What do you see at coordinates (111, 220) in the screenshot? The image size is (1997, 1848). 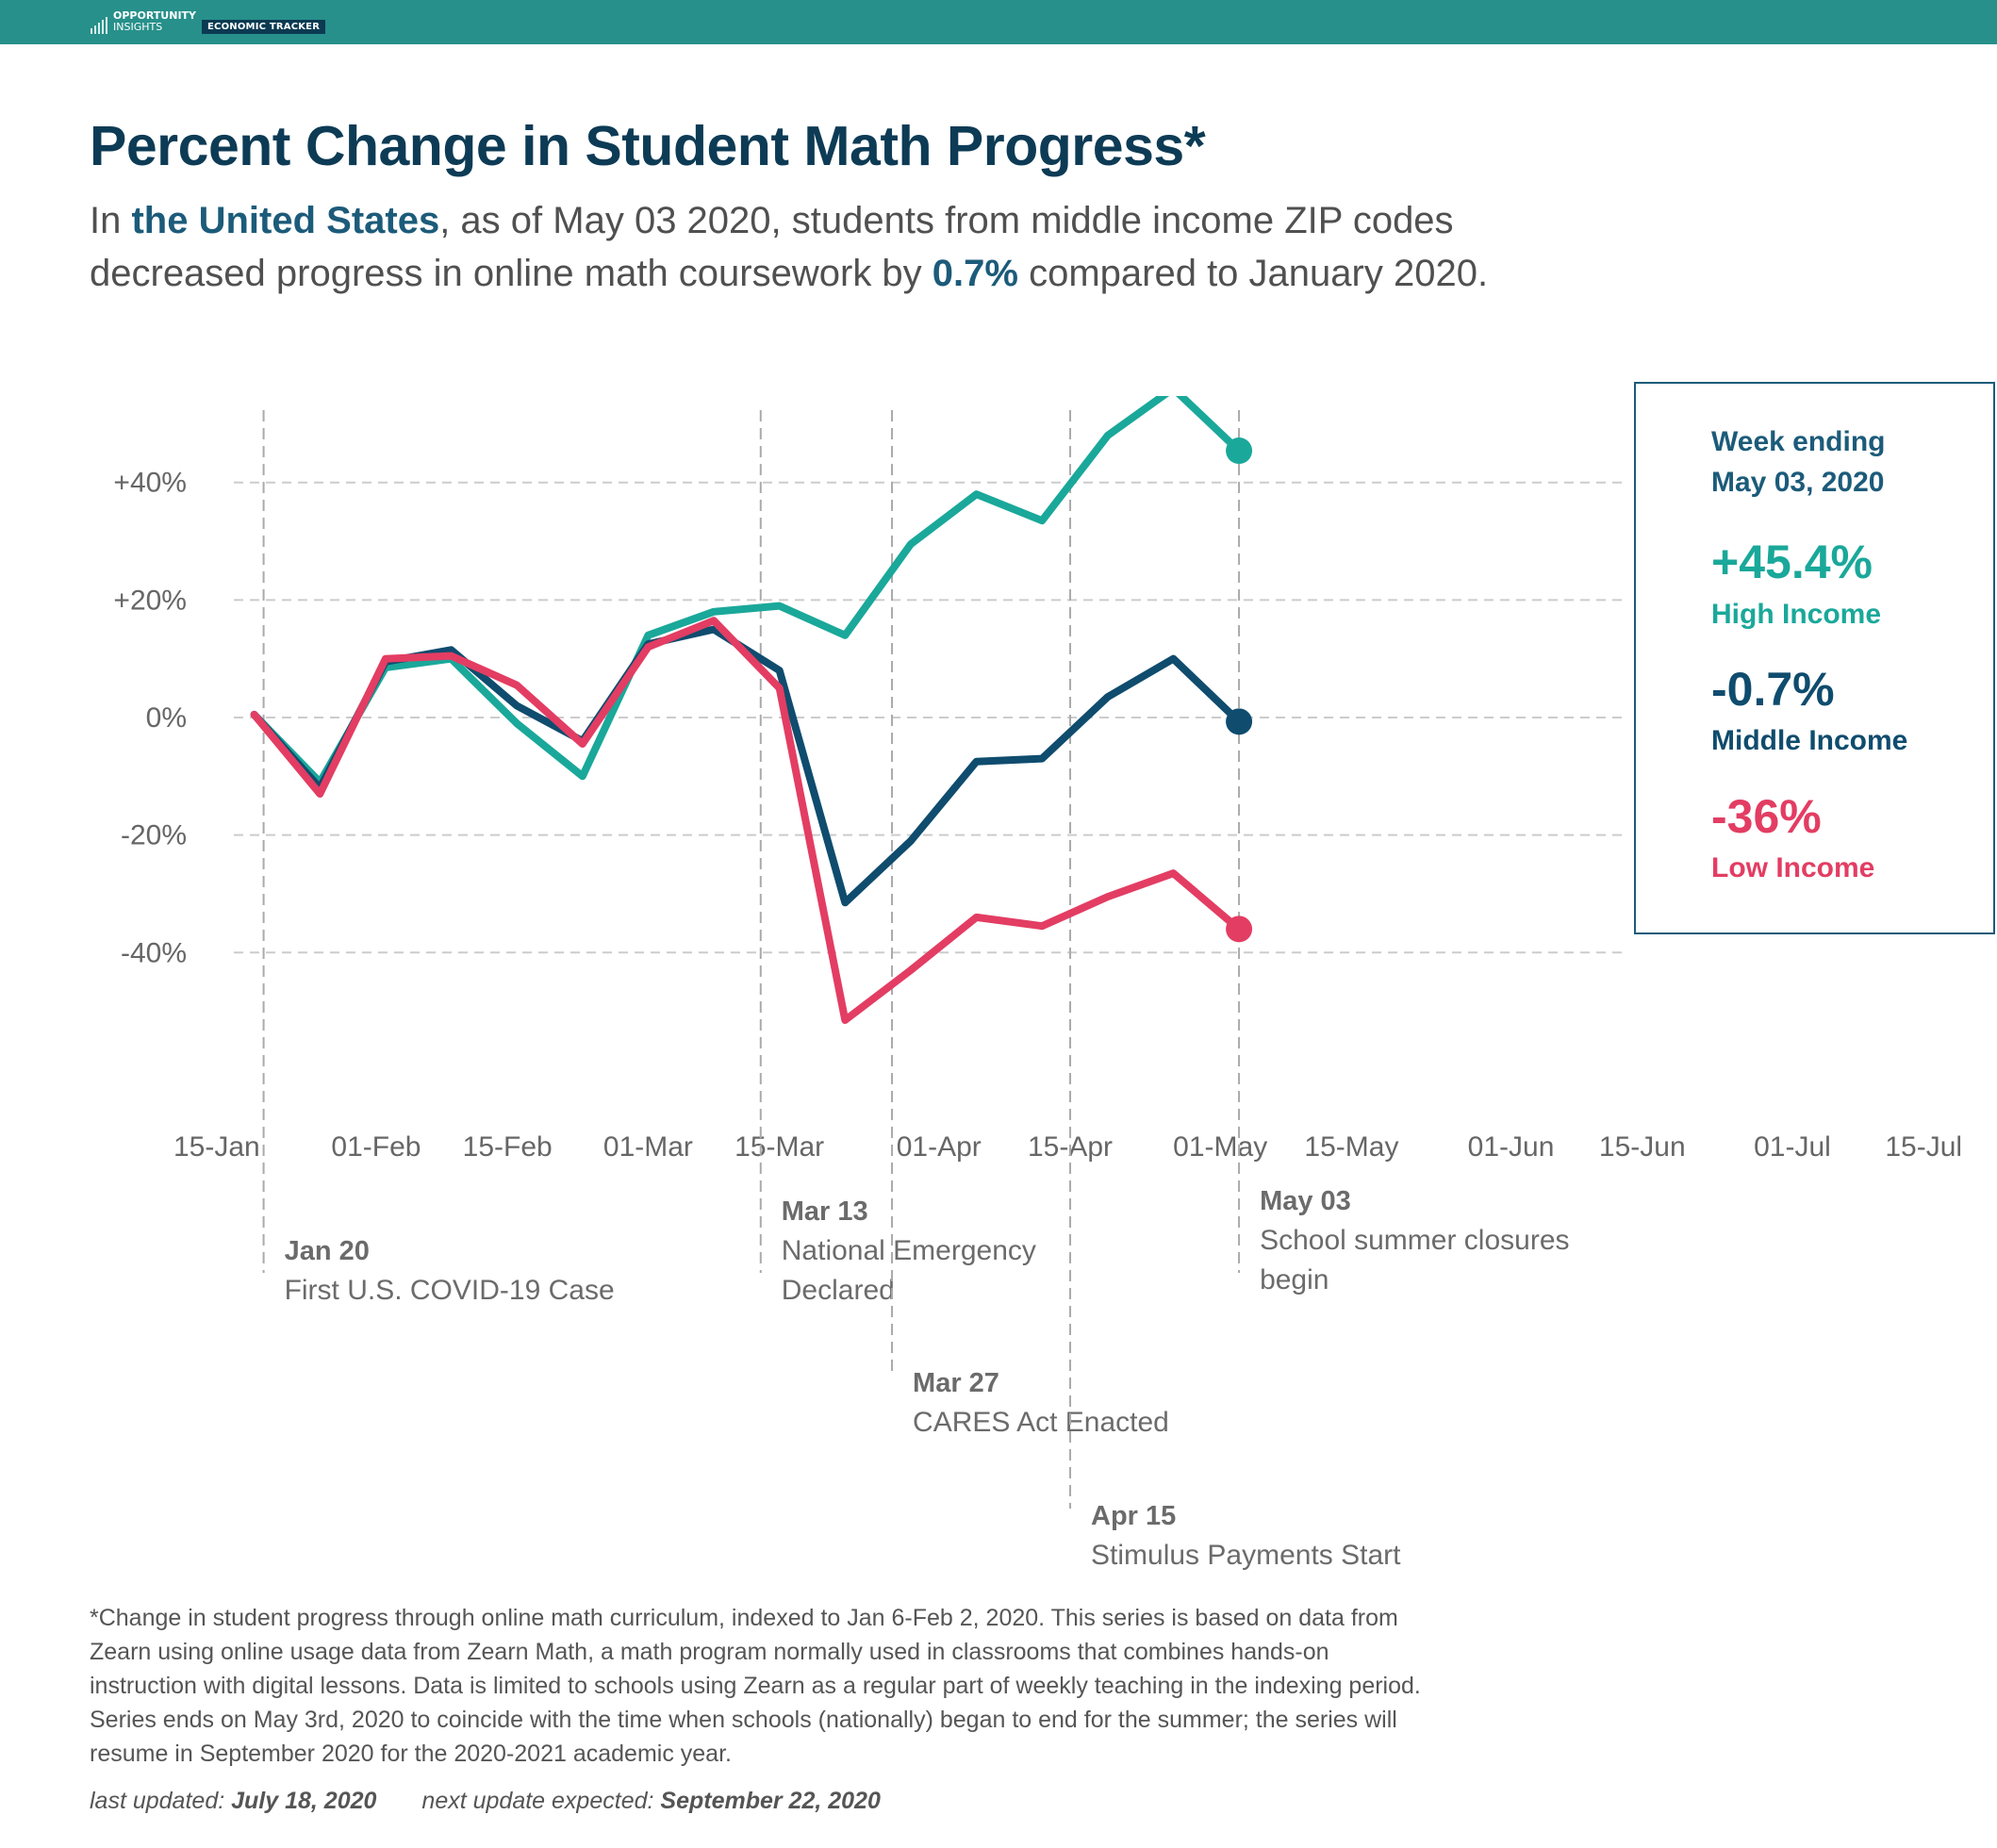 I see `subtitle-part-1: In` at bounding box center [111, 220].